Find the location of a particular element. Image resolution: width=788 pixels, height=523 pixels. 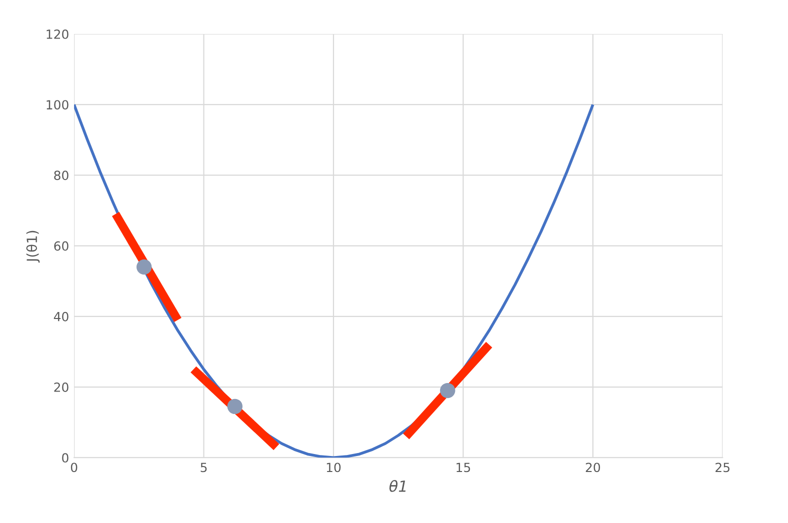

y-axis-title: J(θ1) is located at coordinates (33, 246).